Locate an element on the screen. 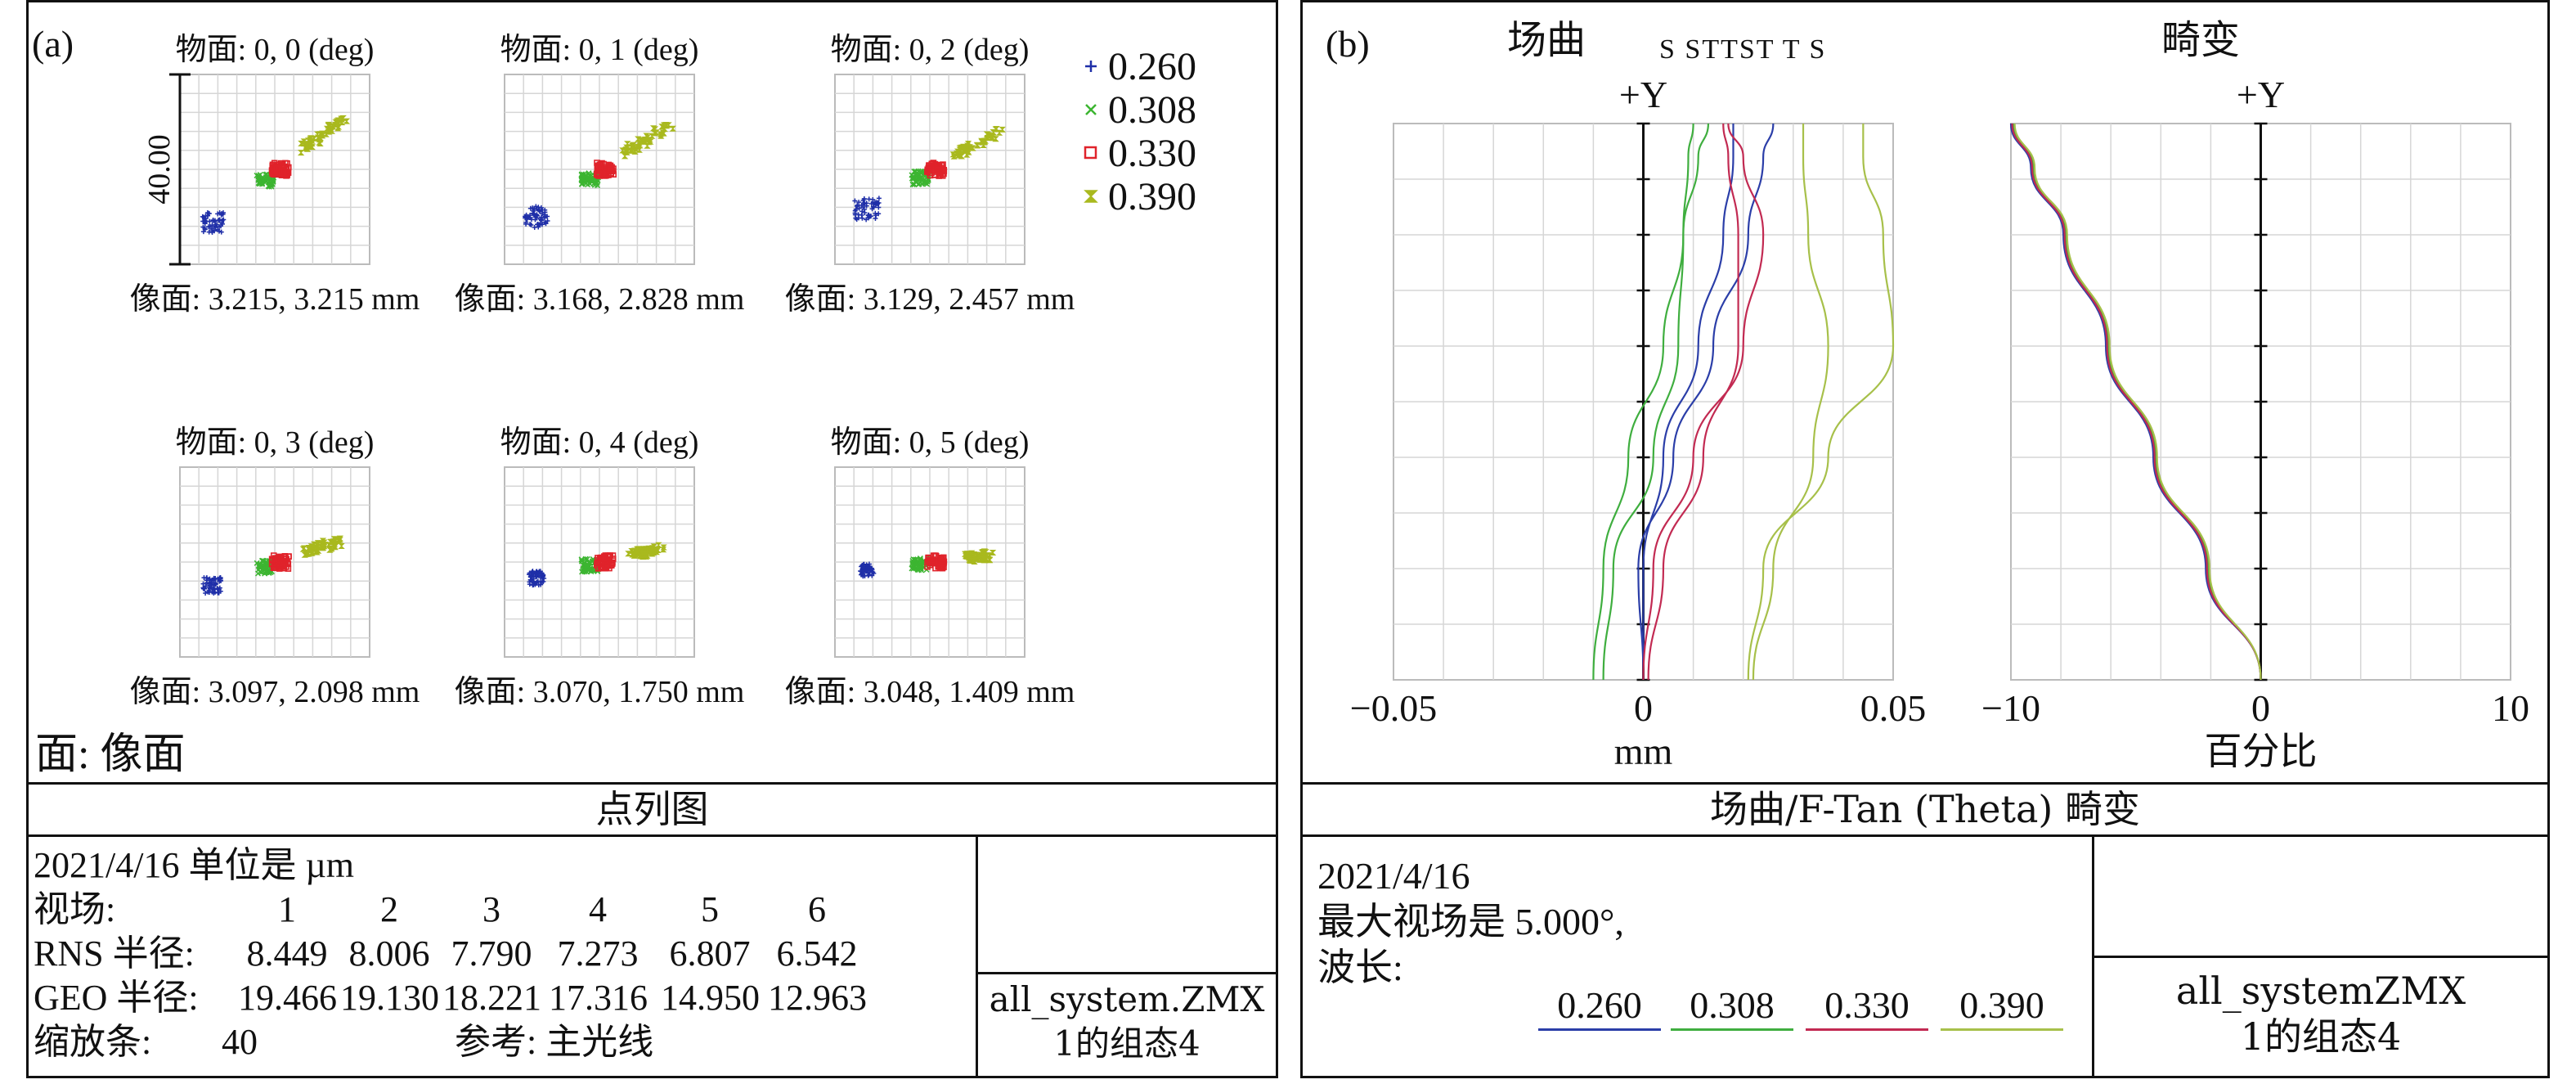 The height and width of the screenshot is (1084, 2576). scale-bar-value: 40 is located at coordinates (240, 1042).